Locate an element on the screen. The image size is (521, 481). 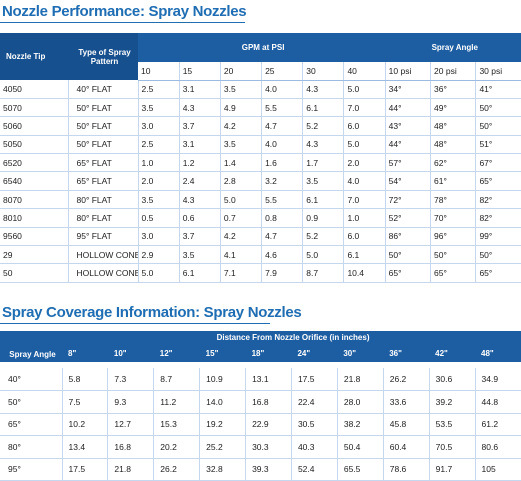
data-row: 40° 5.8 7.3 8.7 10.9 13.1 17.5 21.8 26.2 30.6 34.9 is located at coordinates (260, 379).